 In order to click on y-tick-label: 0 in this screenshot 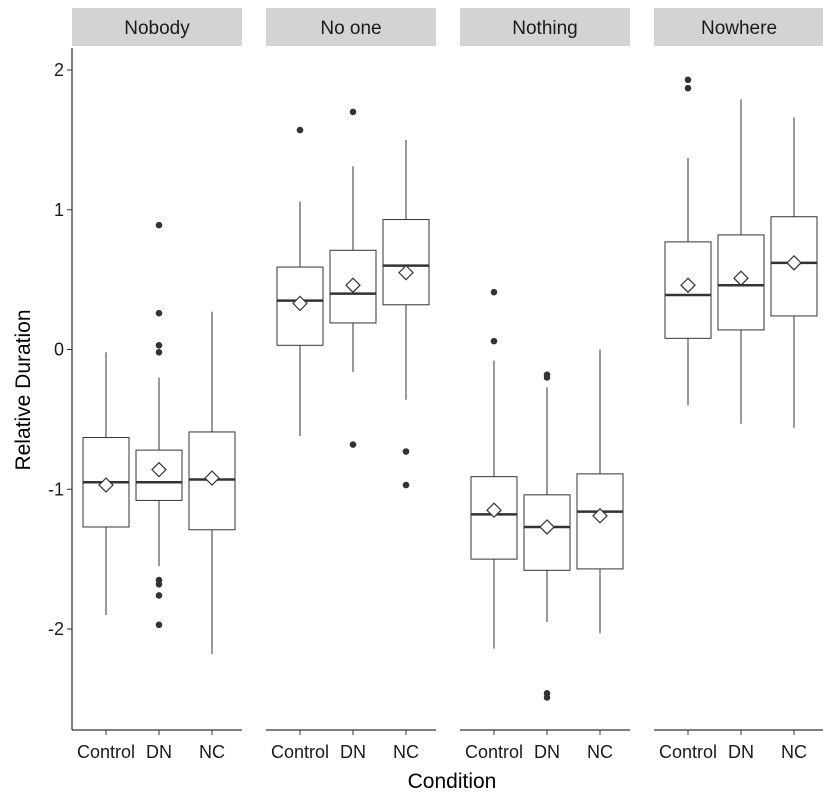, I will do `click(59, 350)`.